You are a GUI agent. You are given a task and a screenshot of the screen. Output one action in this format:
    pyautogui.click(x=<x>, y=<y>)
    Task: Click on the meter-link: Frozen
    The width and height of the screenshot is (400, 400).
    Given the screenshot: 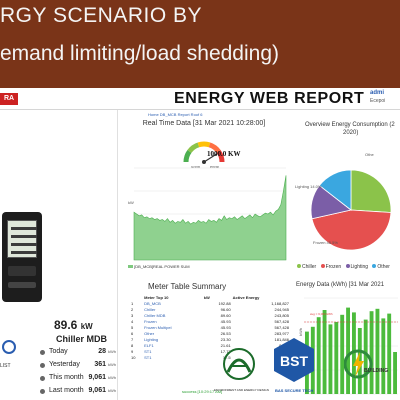 What is the action you would take?
    pyautogui.click(x=150, y=321)
    